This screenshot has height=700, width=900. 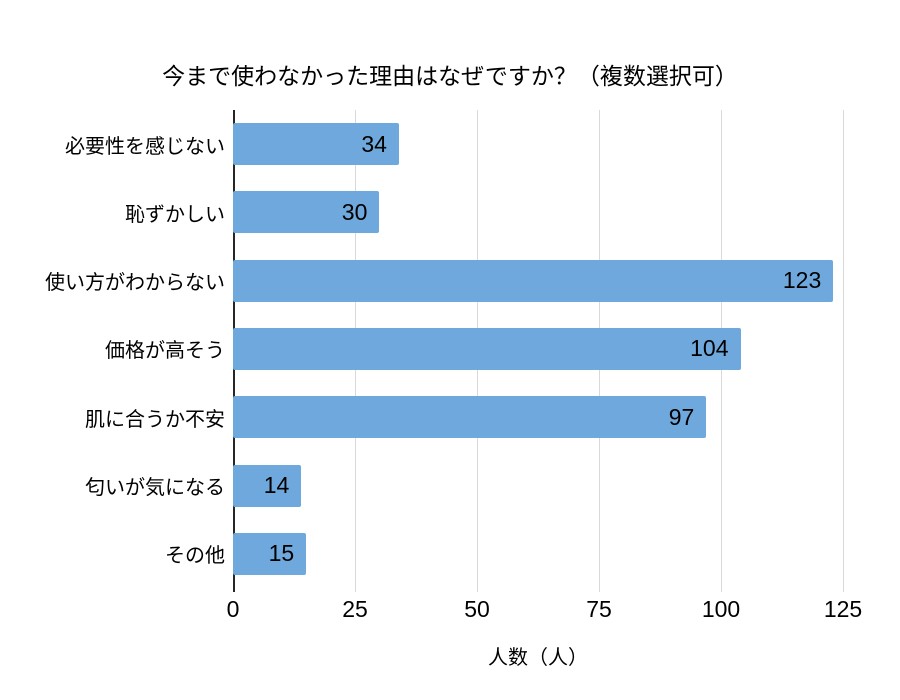 I want to click on chart-title: 今まで使わなかった理由はなぜですか？（複数選択可）, so click(x=450, y=76).